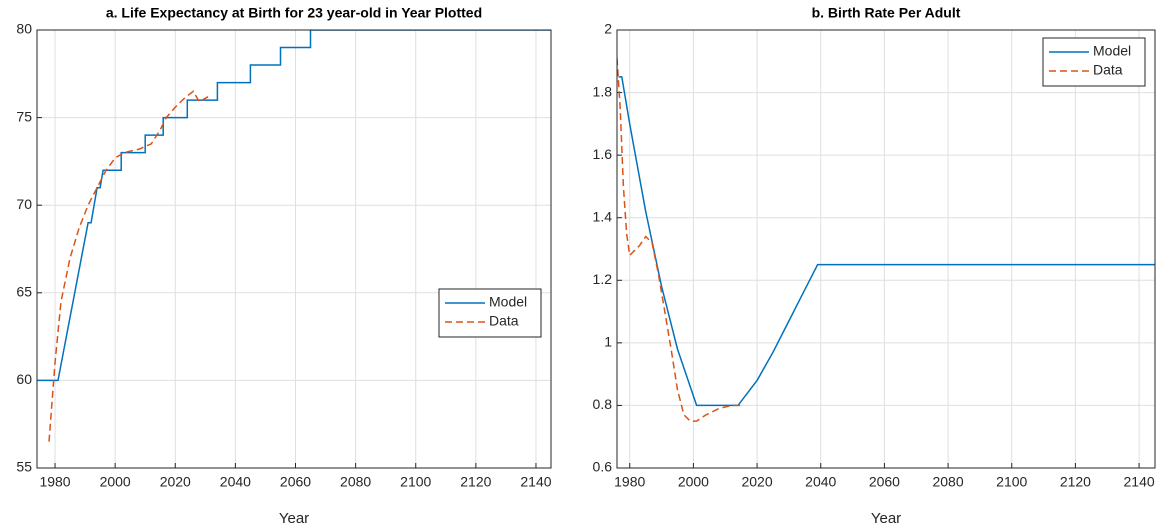 This screenshot has width=1156, height=531. Describe the element at coordinates (608, 29) in the screenshot. I see `y-tick-label: 2` at that location.